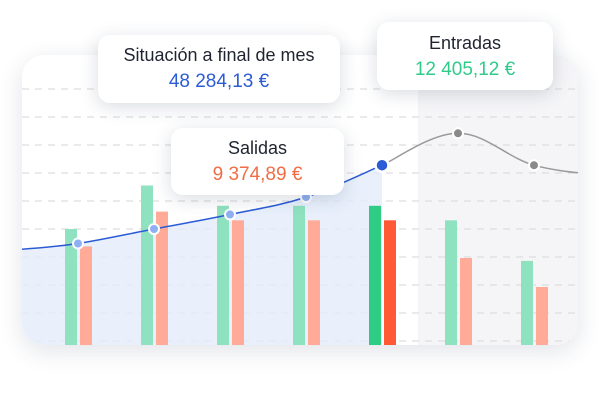 This screenshot has height=400, width=600. Describe the element at coordinates (219, 81) in the screenshot. I see `balance-value: 48 284,13 €` at that location.